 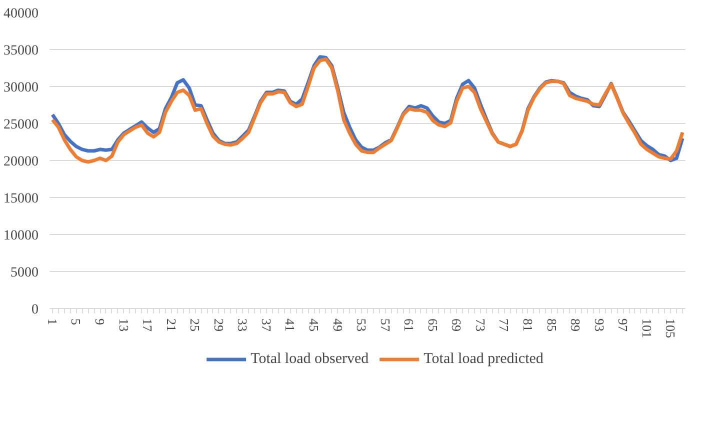 I want to click on x-tick-label: 57, so click(x=385, y=325).